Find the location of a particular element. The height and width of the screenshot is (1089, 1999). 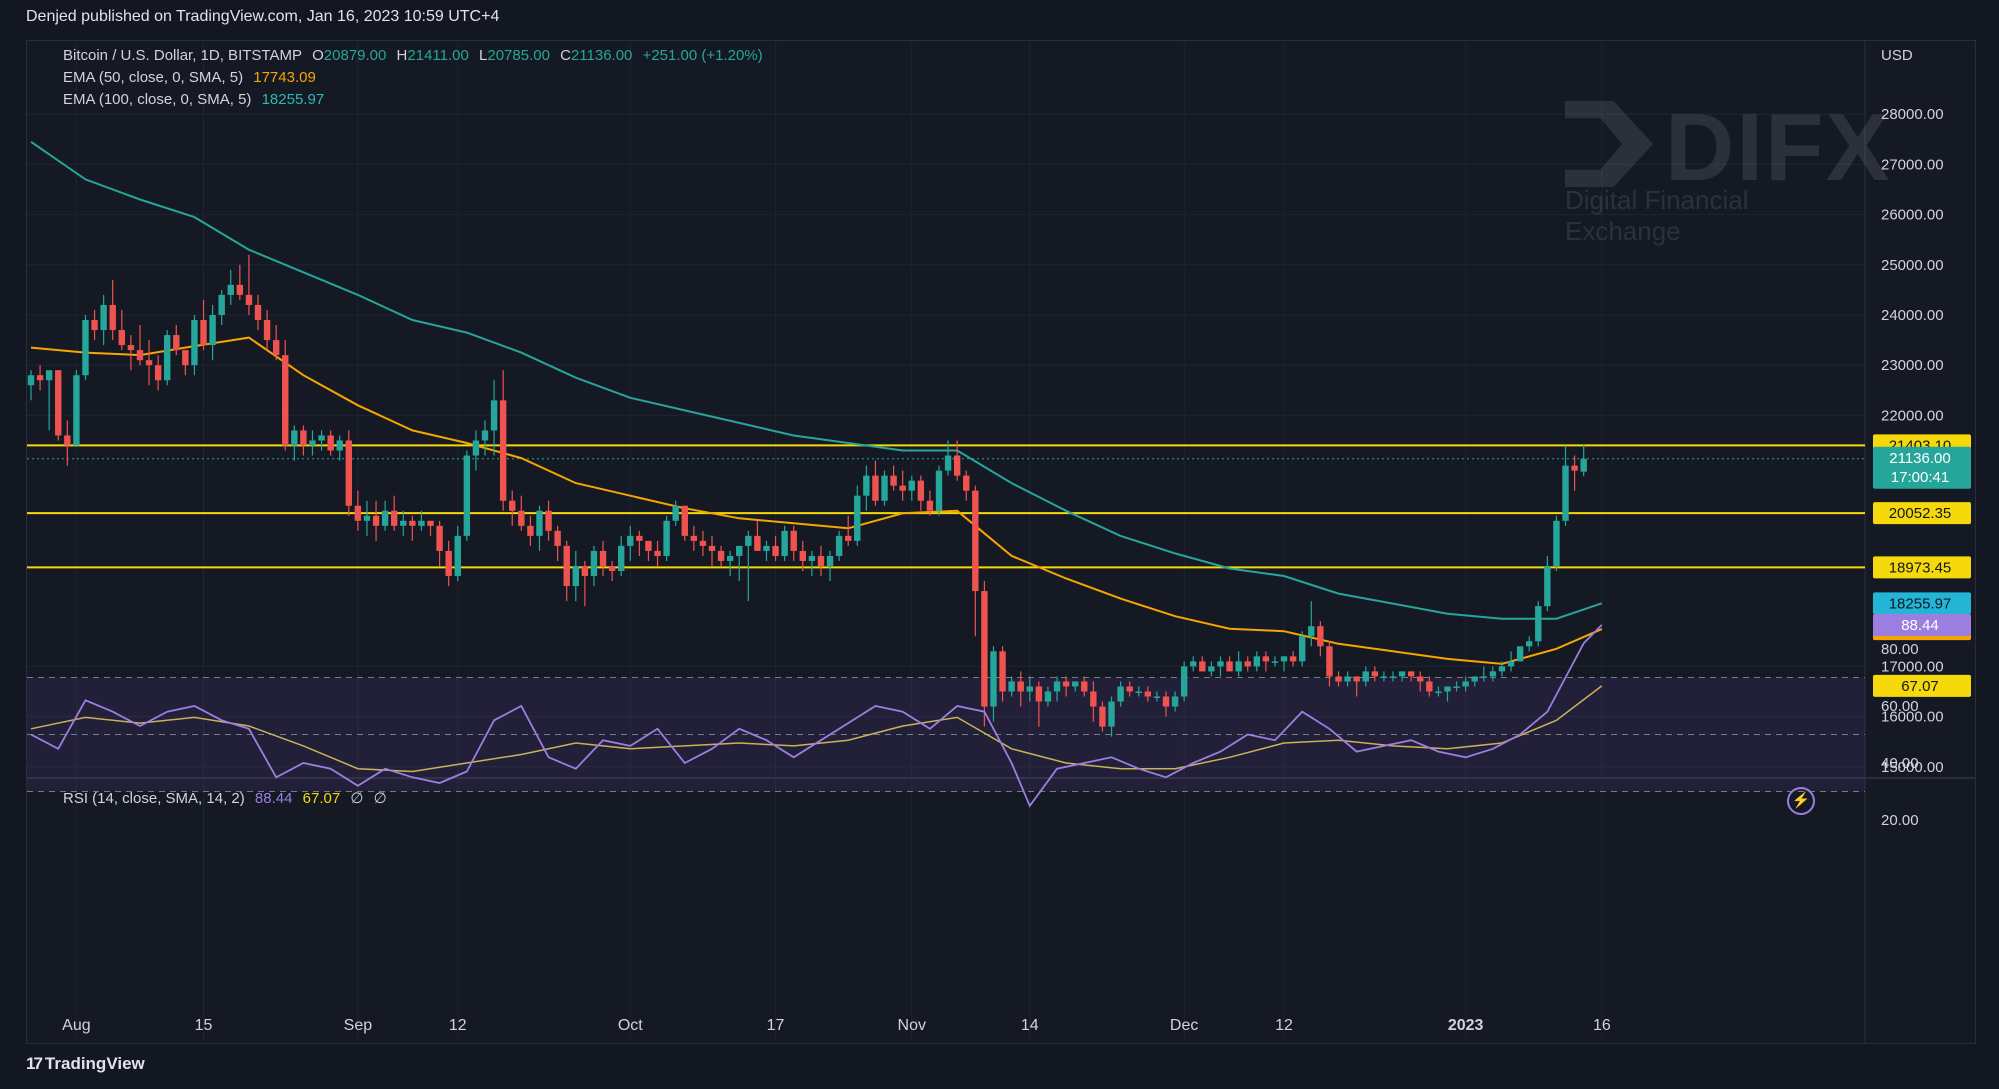

time-tick-label: 12 is located at coordinates (458, 1025).